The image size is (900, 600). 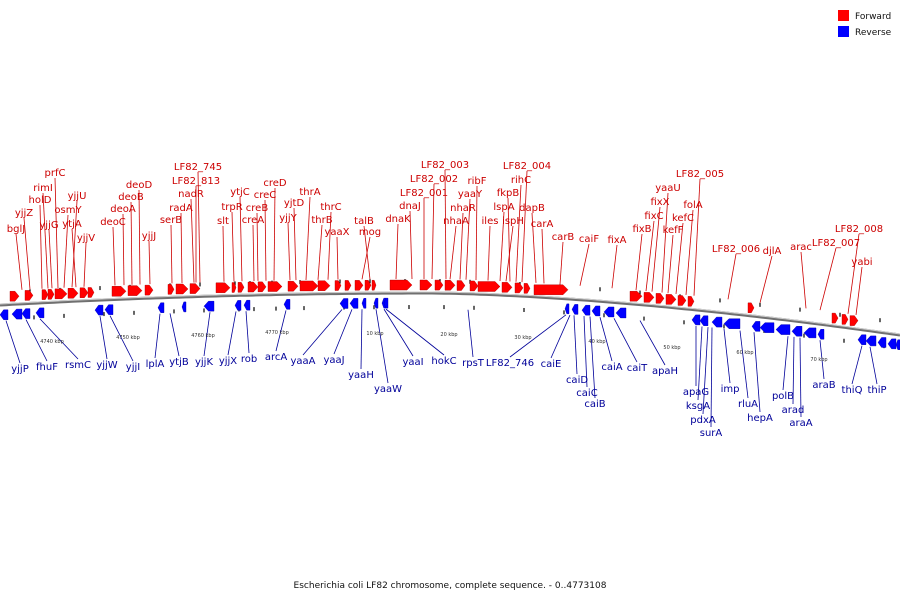 I want to click on reverse-genes, so click(x=450, y=323).